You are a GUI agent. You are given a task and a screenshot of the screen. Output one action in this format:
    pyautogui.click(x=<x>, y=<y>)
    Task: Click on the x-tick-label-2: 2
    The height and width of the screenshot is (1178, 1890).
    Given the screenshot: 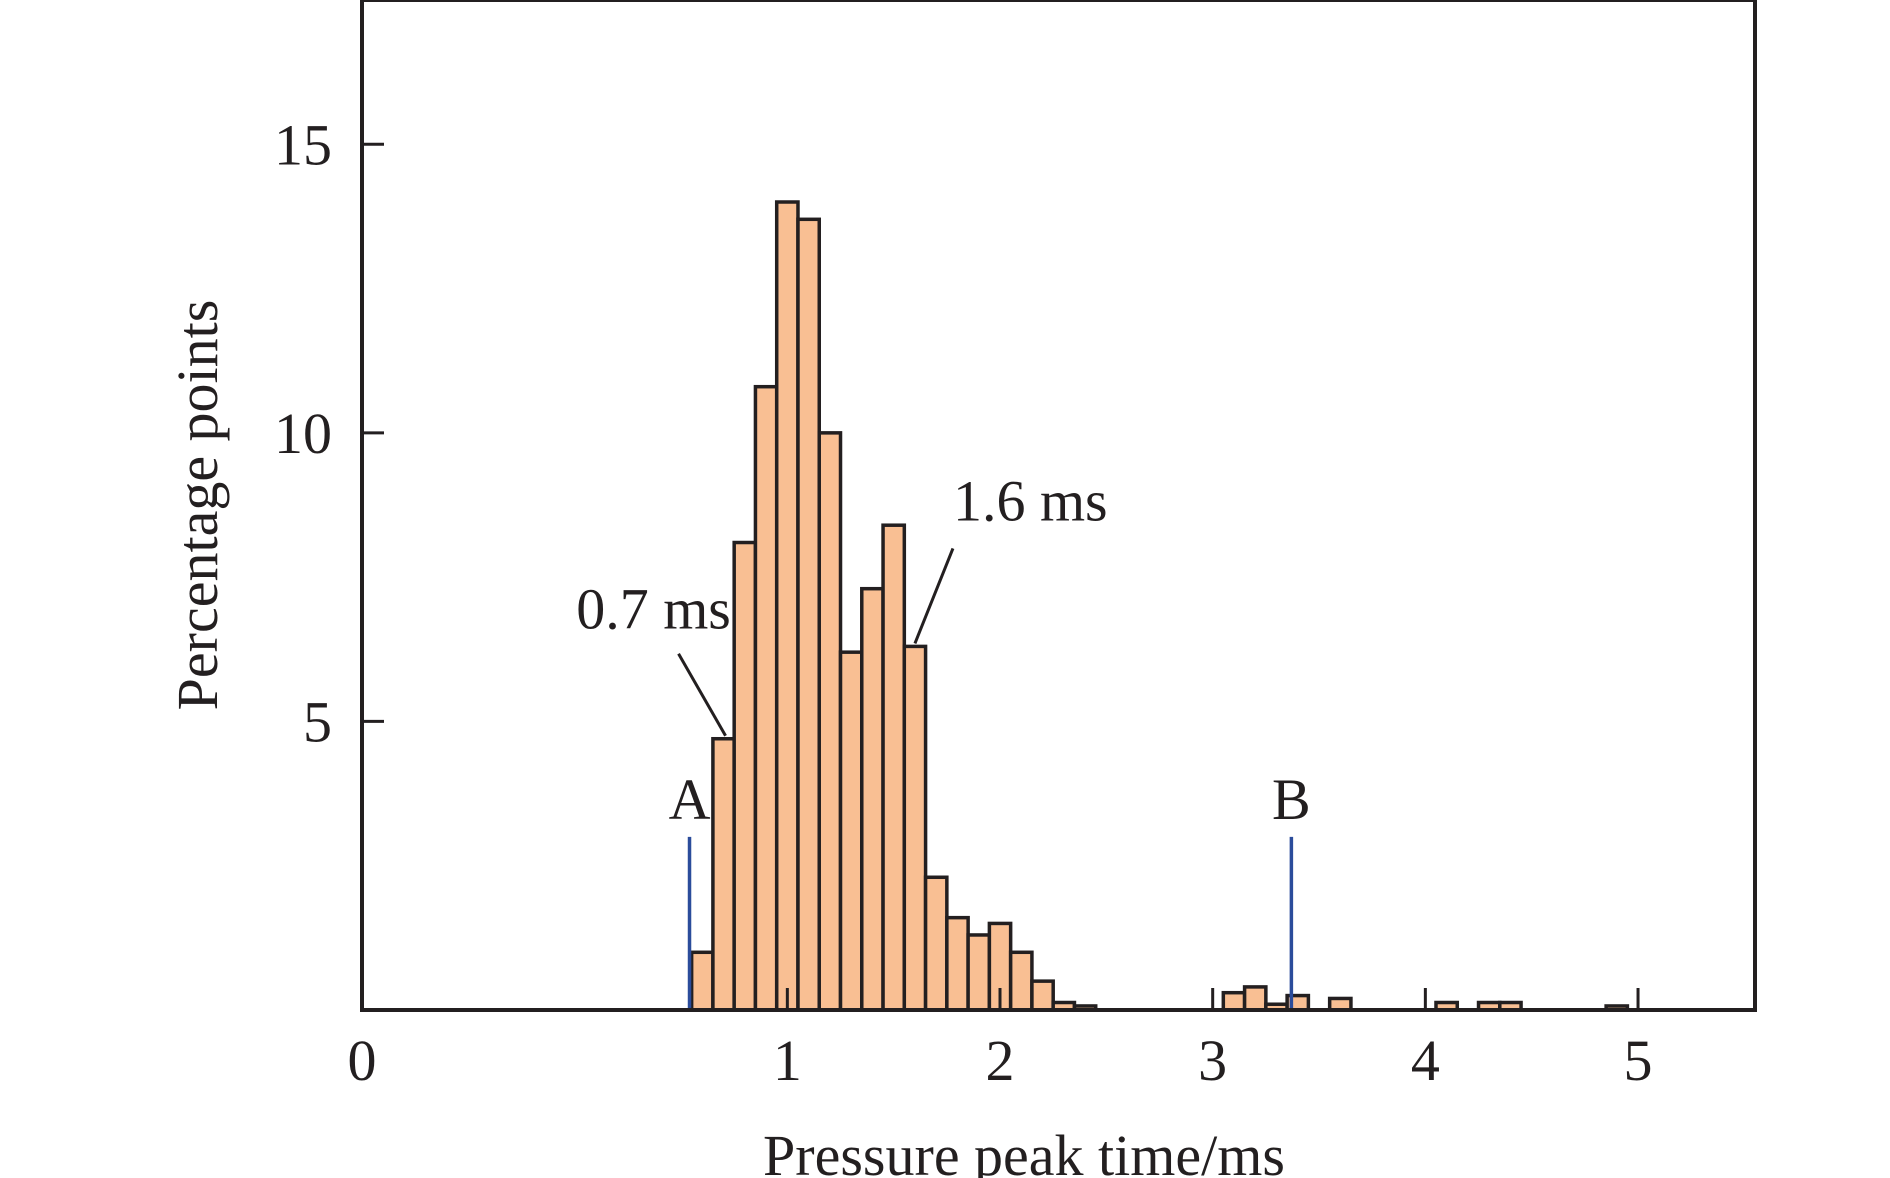 What is the action you would take?
    pyautogui.click(x=1000, y=1060)
    